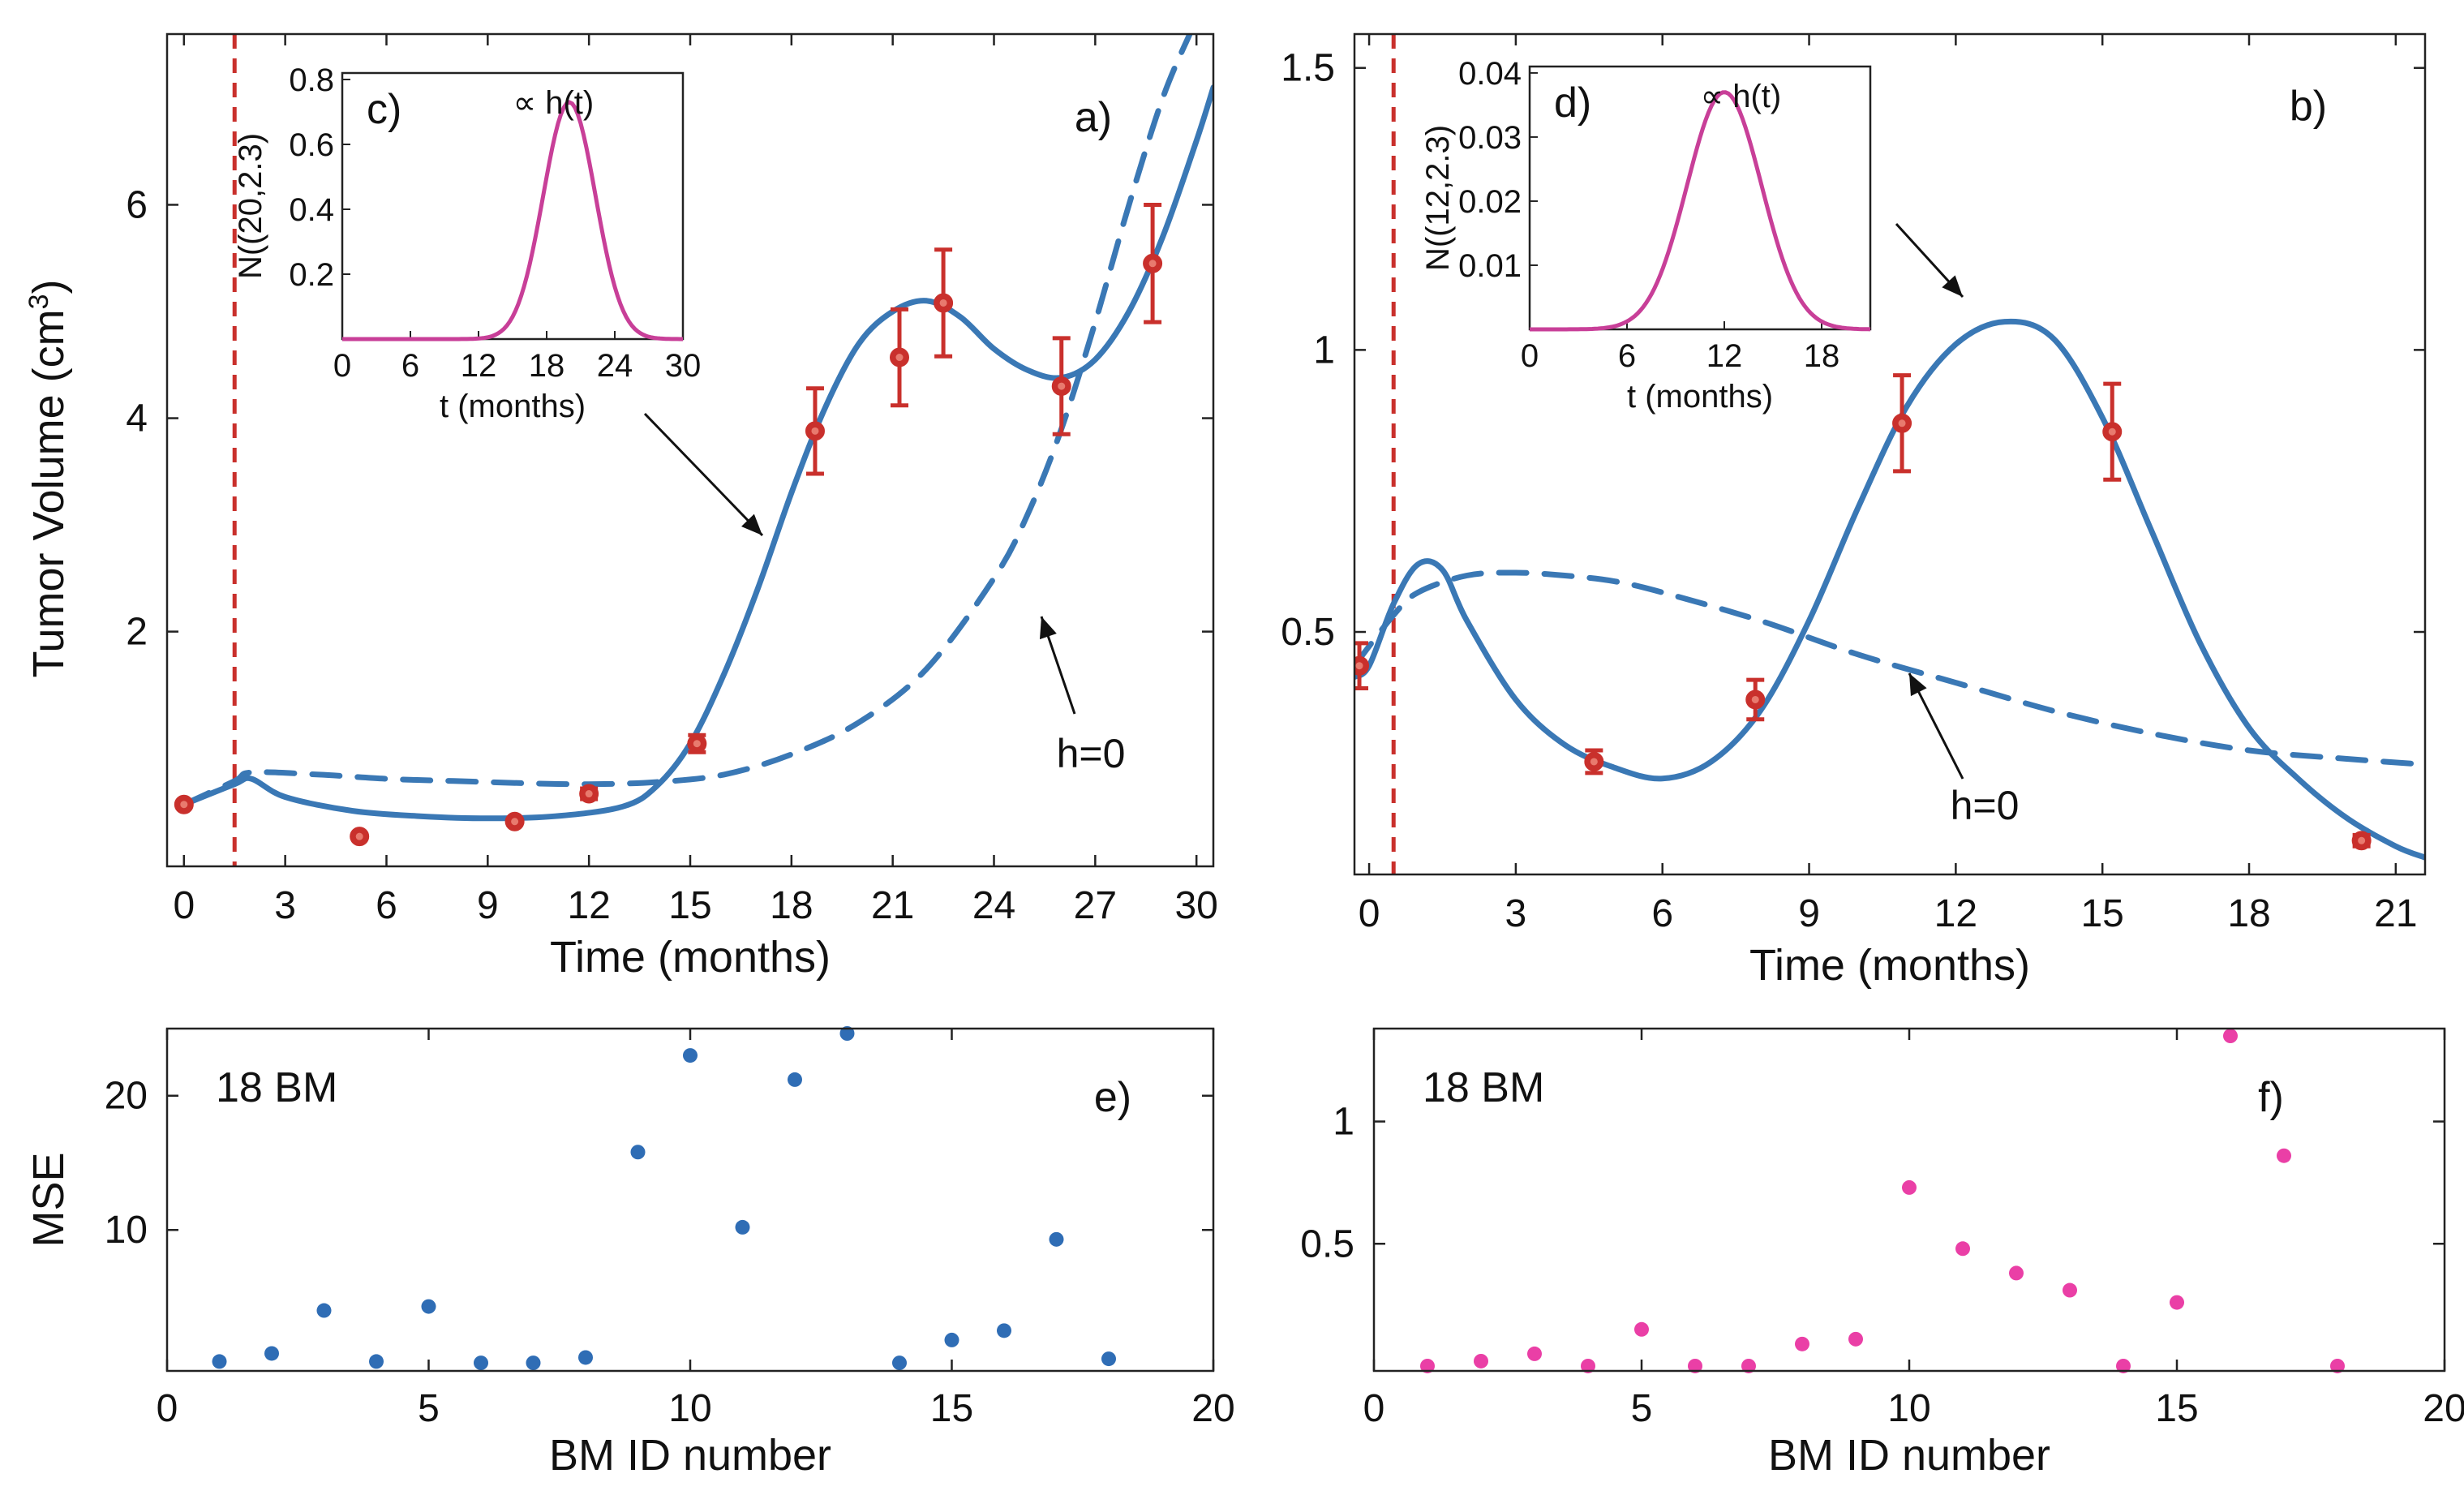 Image resolution: width=2464 pixels, height=1508 pixels. What do you see at coordinates (1308, 68) in the screenshot?
I see `y-tick-label: 1.5` at bounding box center [1308, 68].